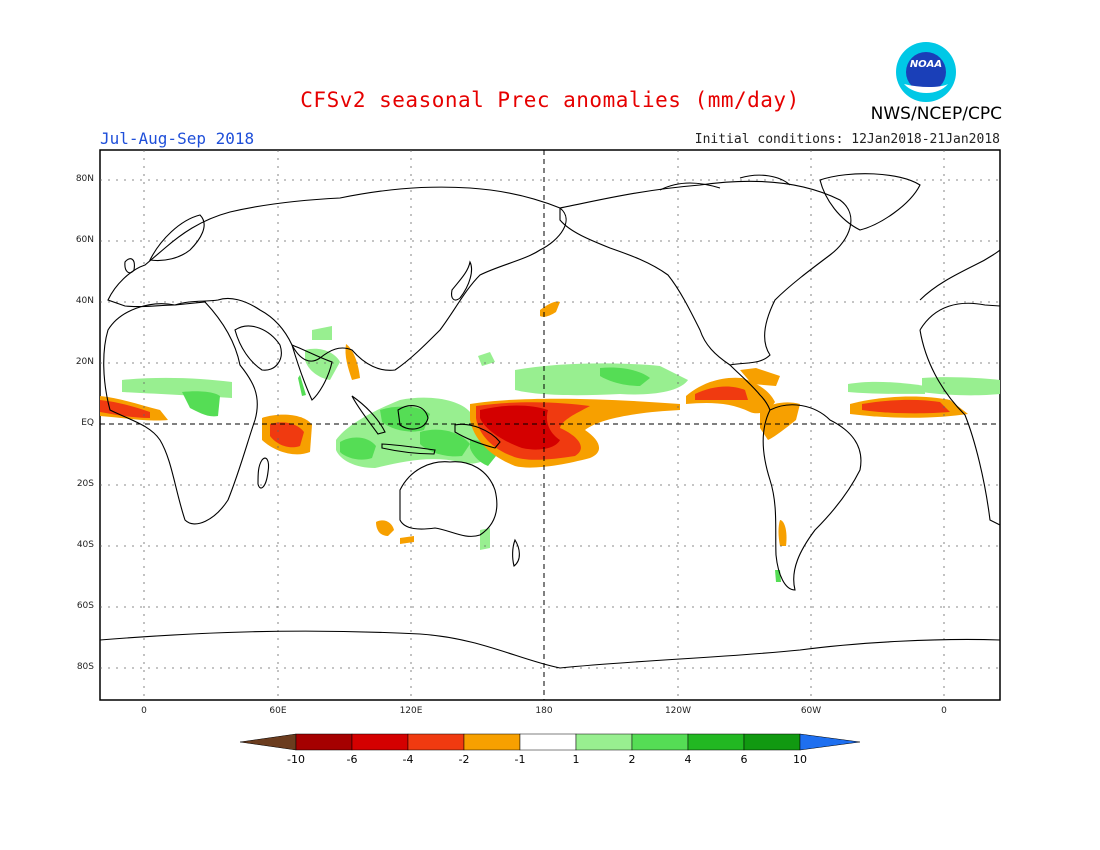 The image size is (1100, 850). I want to click on coast-india, so click(312, 372).